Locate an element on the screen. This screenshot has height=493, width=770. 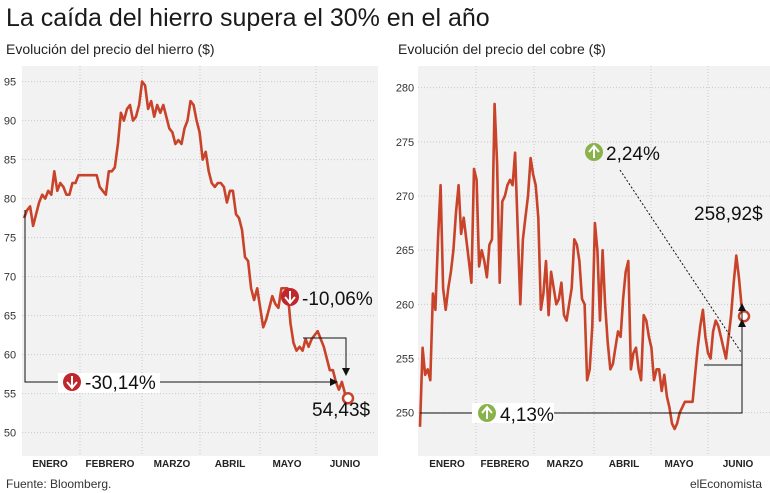
copper-last-point-marker is located at coordinates (744, 316).